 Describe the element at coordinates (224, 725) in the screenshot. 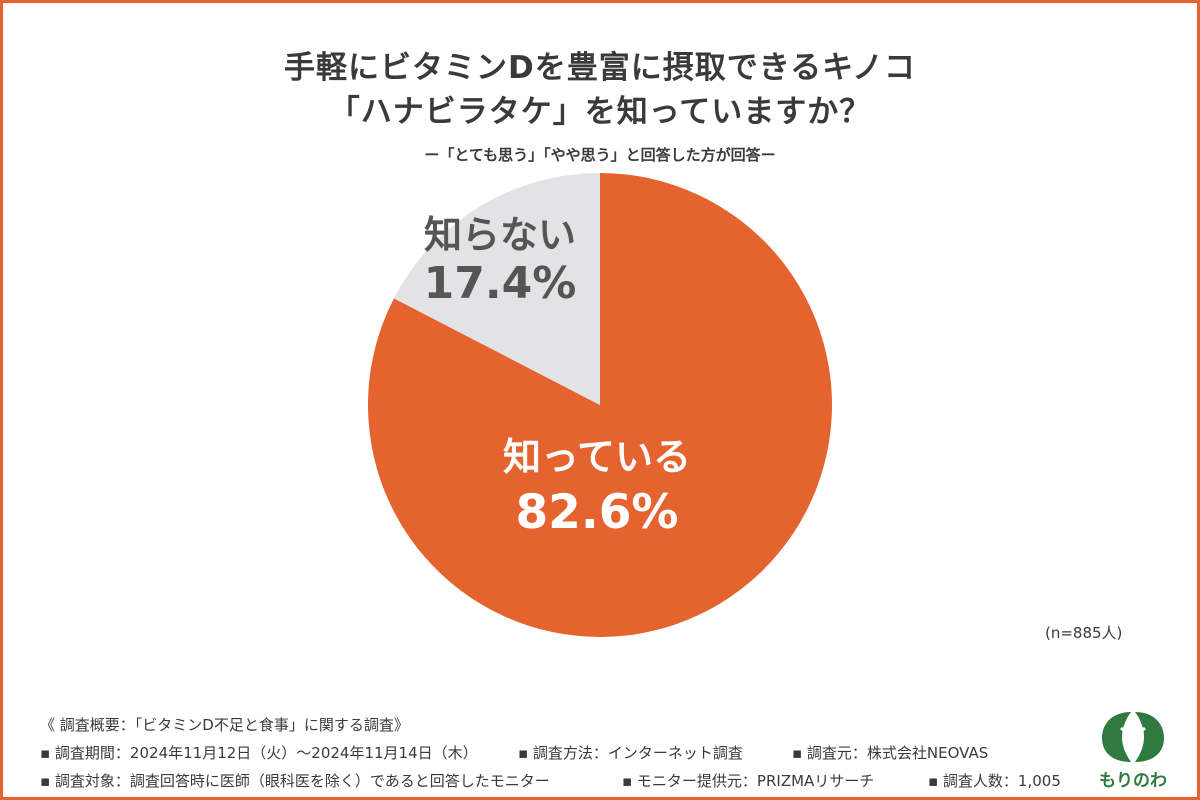

I see `survey-overview: 《 調査概要：「ビタミンD不足と食事」に関する調査》` at that location.